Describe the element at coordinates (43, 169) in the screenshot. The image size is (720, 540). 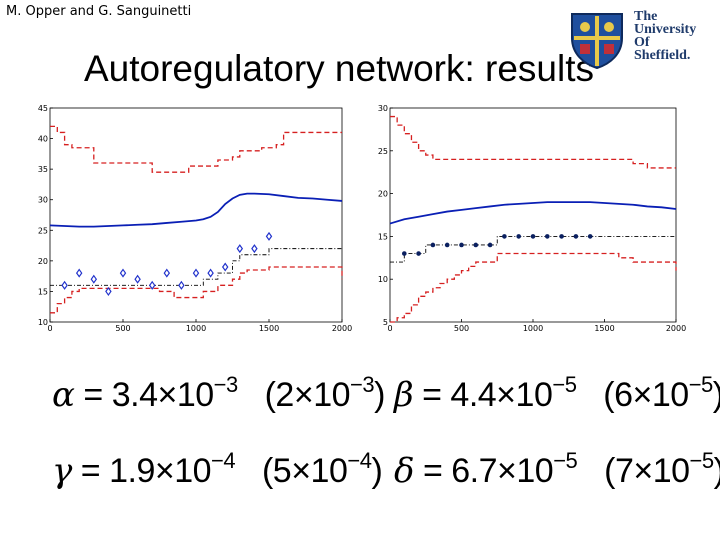
I see `y-tick-label: 35` at that location.